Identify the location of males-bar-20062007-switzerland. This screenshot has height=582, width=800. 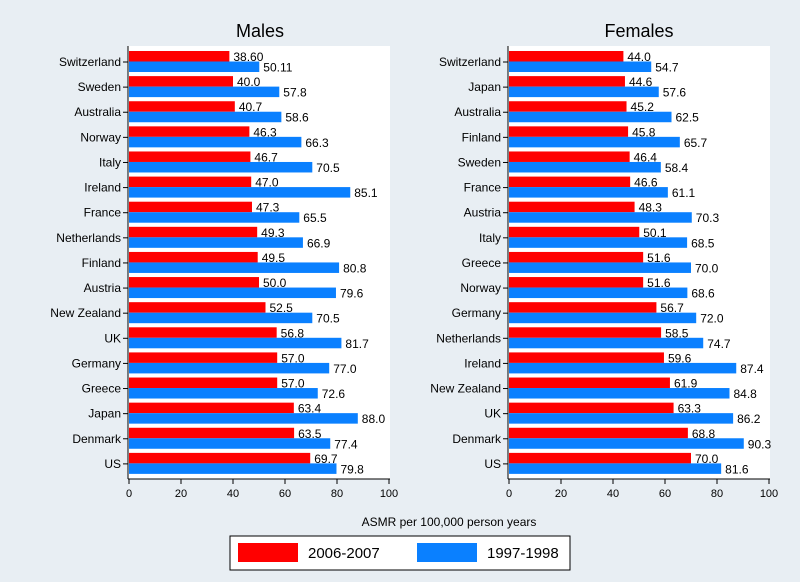
(179, 56).